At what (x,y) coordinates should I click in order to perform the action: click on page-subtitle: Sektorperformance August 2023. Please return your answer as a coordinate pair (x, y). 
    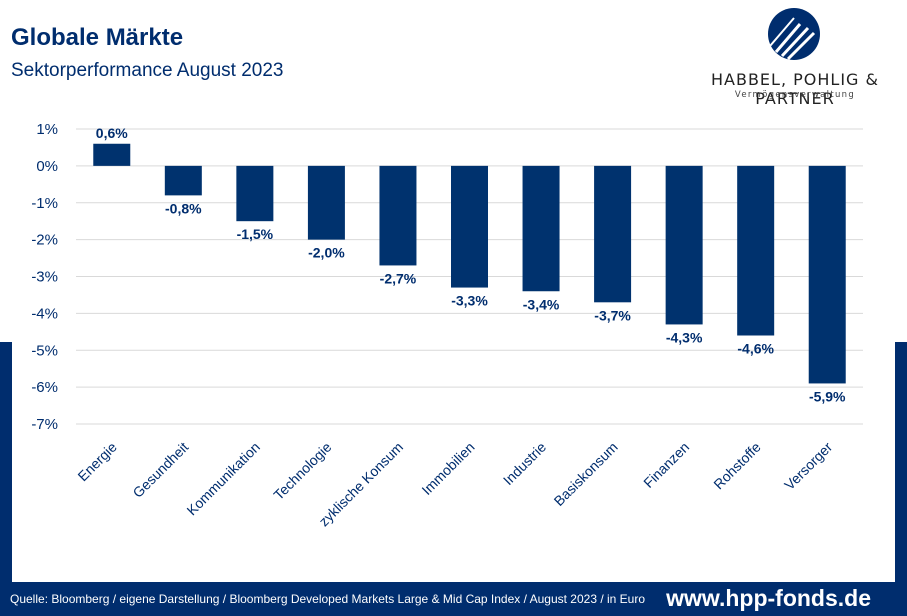
    Looking at the image, I should click on (147, 70).